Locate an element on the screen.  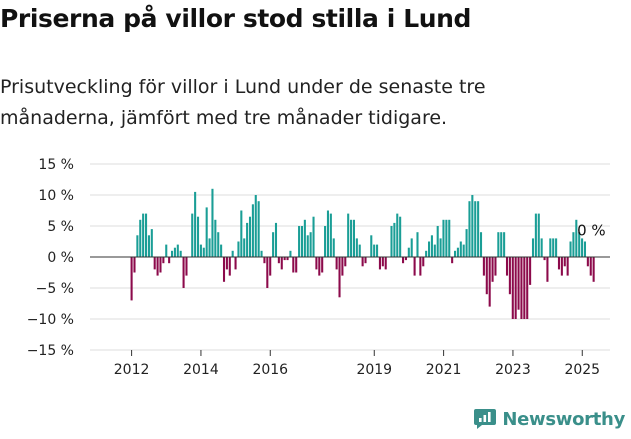
y-tick-label: −15 % is located at coordinates (50, 351).